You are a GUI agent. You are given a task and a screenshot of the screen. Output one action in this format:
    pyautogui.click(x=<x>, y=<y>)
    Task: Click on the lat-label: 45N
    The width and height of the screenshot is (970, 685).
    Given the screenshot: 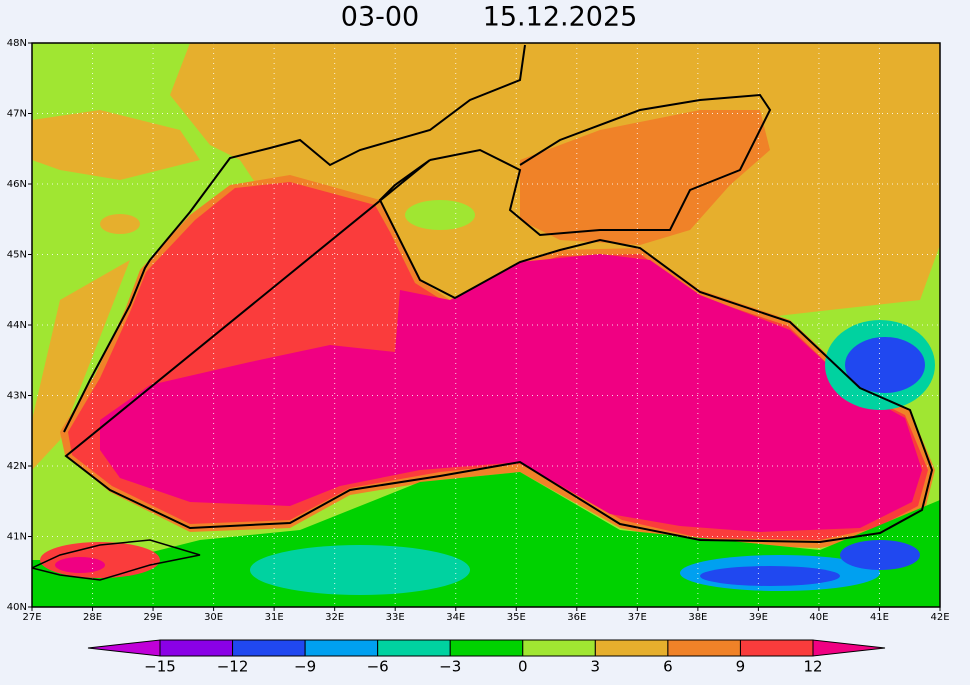 What is the action you would take?
    pyautogui.click(x=17, y=255)
    